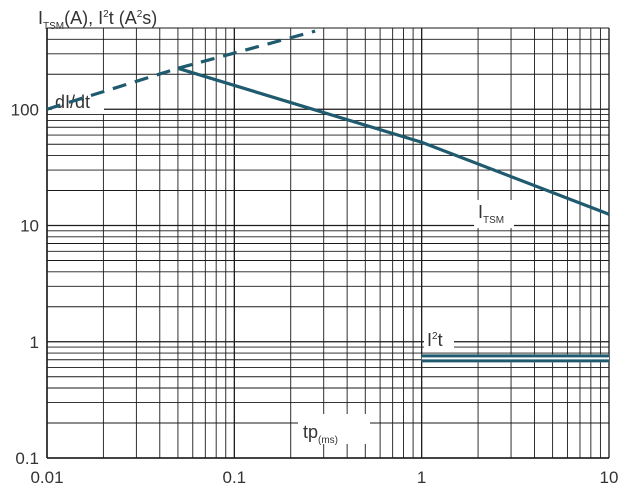 The image size is (619, 495). Describe the element at coordinates (421, 477) in the screenshot. I see `x-tick-label: 1` at that location.